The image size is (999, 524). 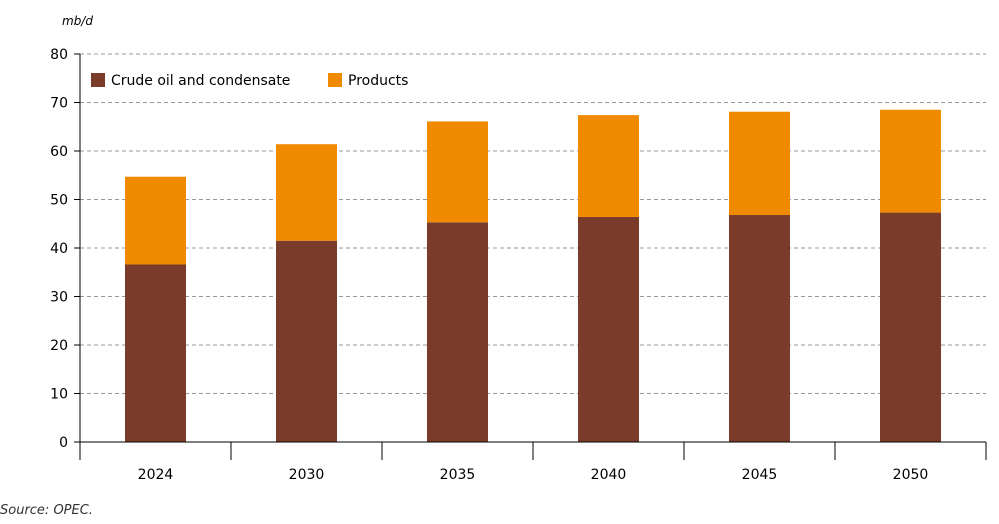 I want to click on x-tick-label: 2045, so click(x=760, y=475).